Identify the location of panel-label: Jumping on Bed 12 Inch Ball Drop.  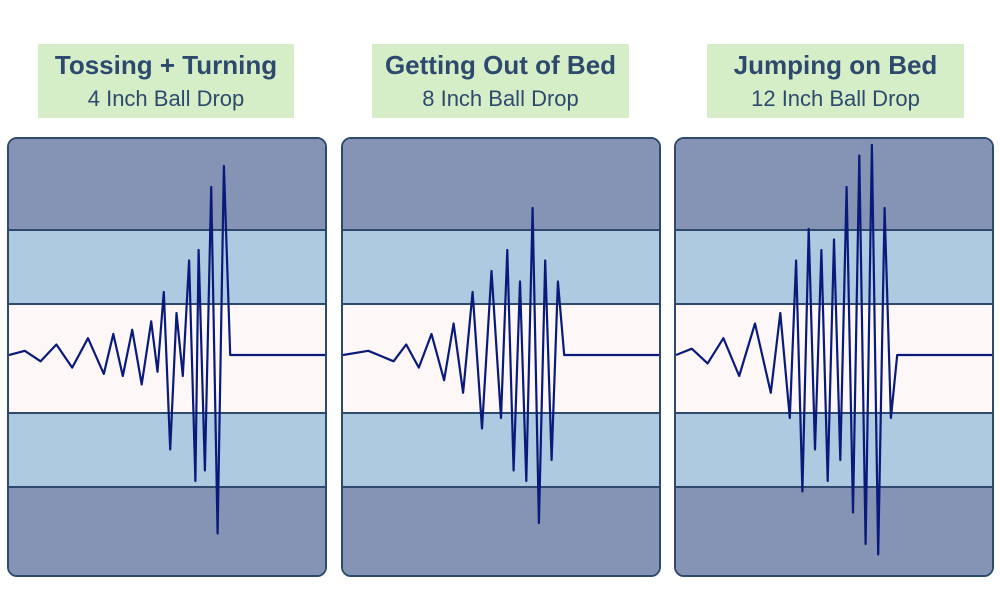
(835, 81).